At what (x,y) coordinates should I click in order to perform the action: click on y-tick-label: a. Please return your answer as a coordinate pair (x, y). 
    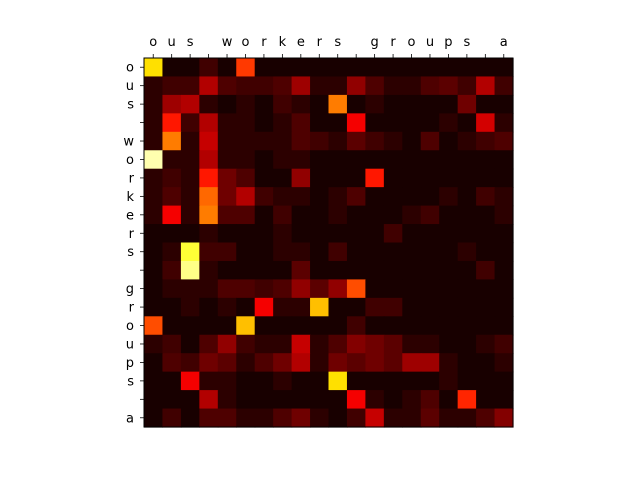
    Looking at the image, I should click on (130, 418).